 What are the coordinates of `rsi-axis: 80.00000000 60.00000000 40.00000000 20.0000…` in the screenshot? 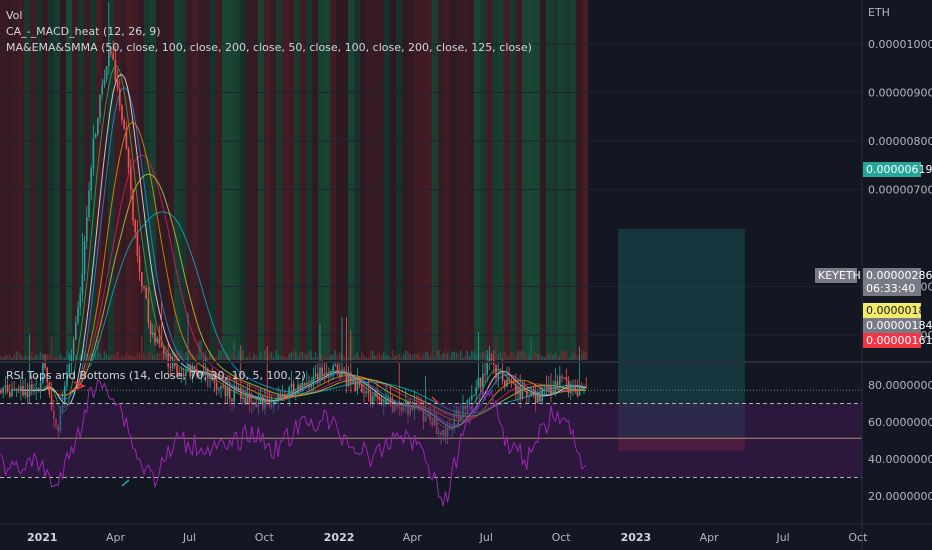 It's located at (900, 441).